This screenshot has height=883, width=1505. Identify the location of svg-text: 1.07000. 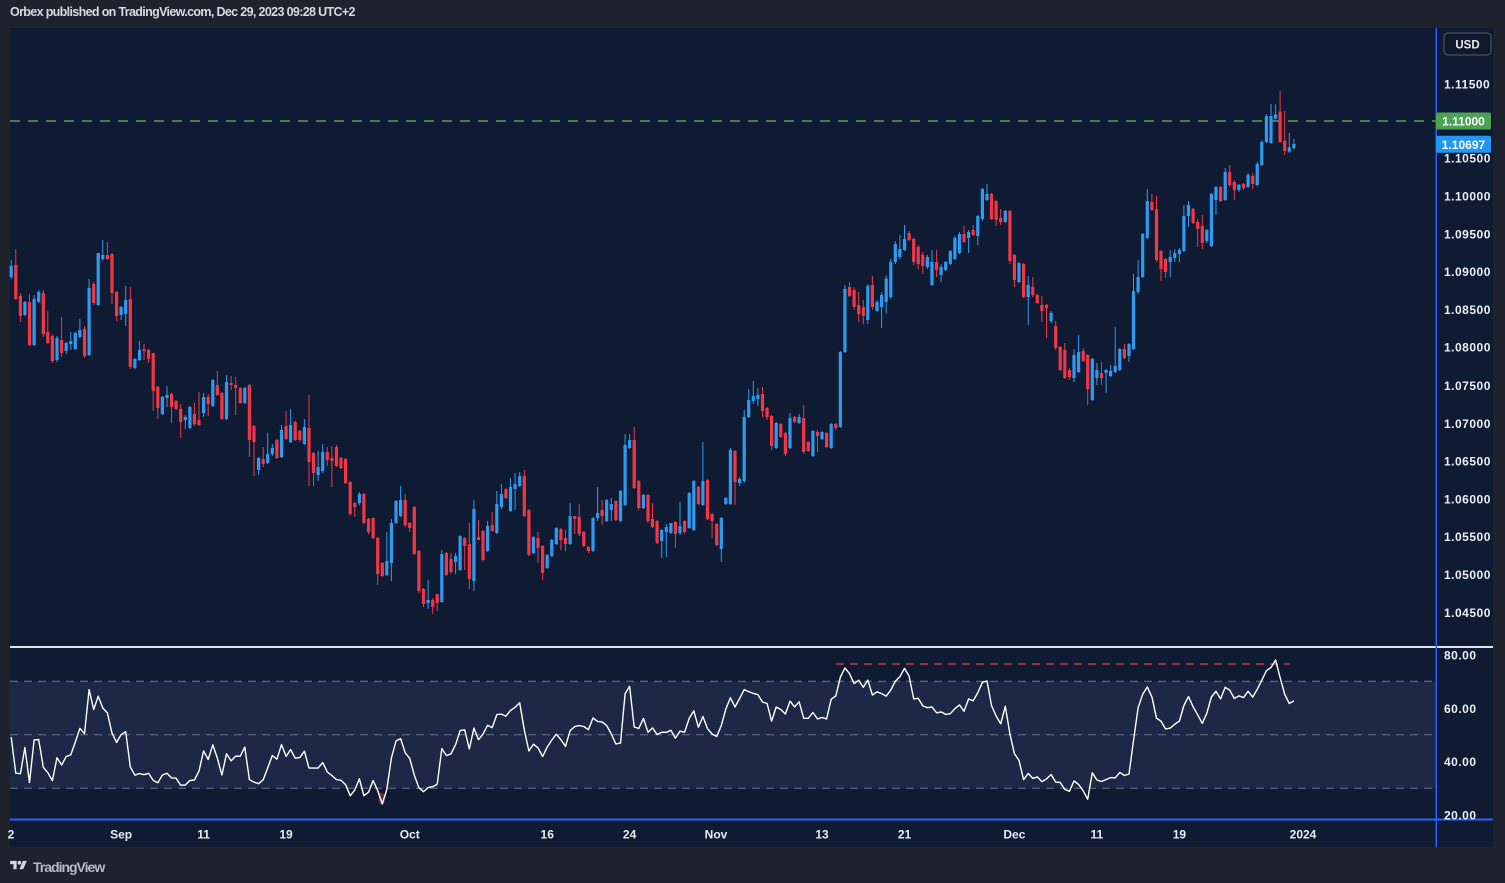
(1467, 424).